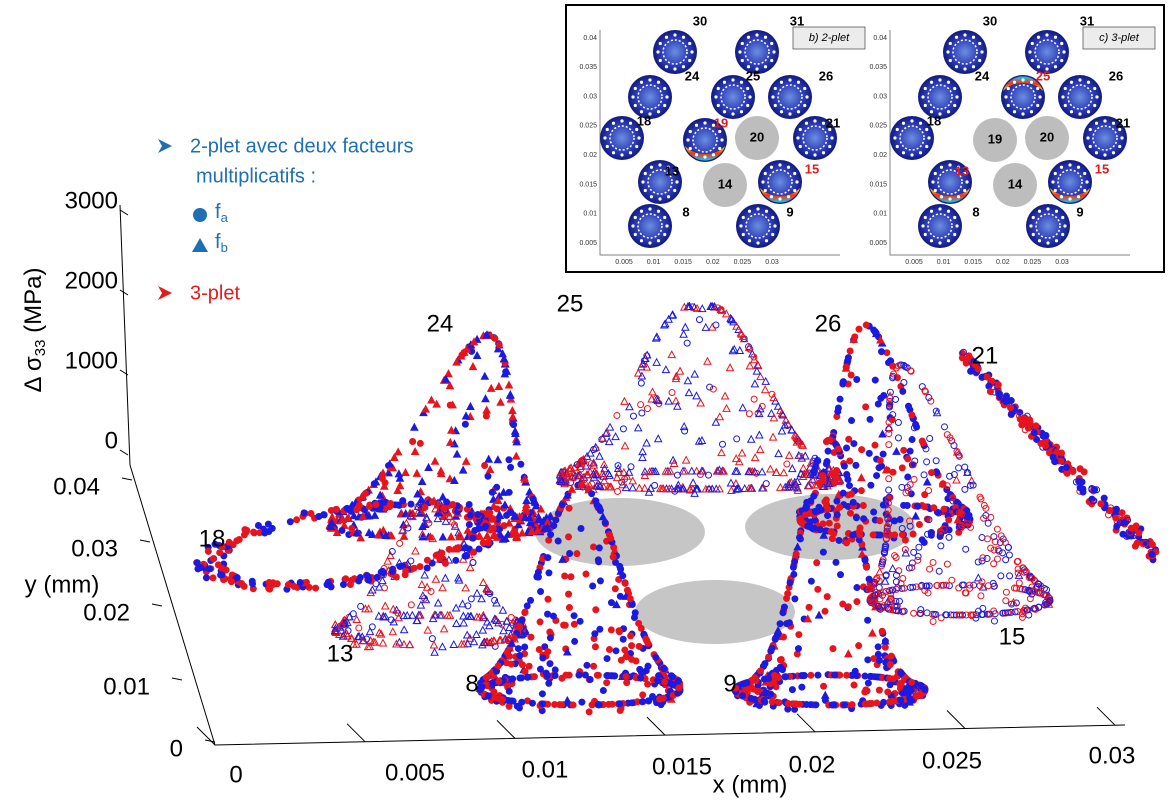 The width and height of the screenshot is (1170, 803). I want to click on wire-label: 24, so click(440, 323).